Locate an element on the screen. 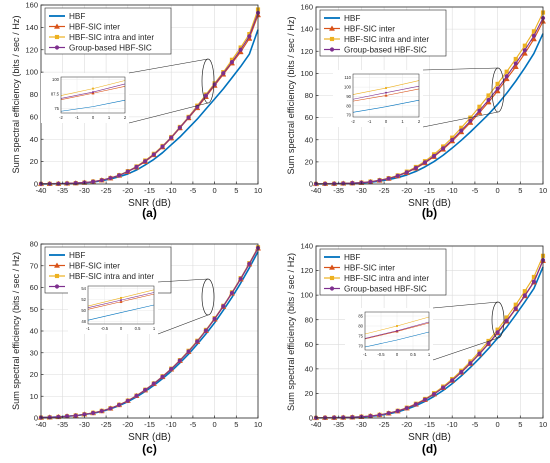  y-tick-label: 60 is located at coordinates (34, 116).